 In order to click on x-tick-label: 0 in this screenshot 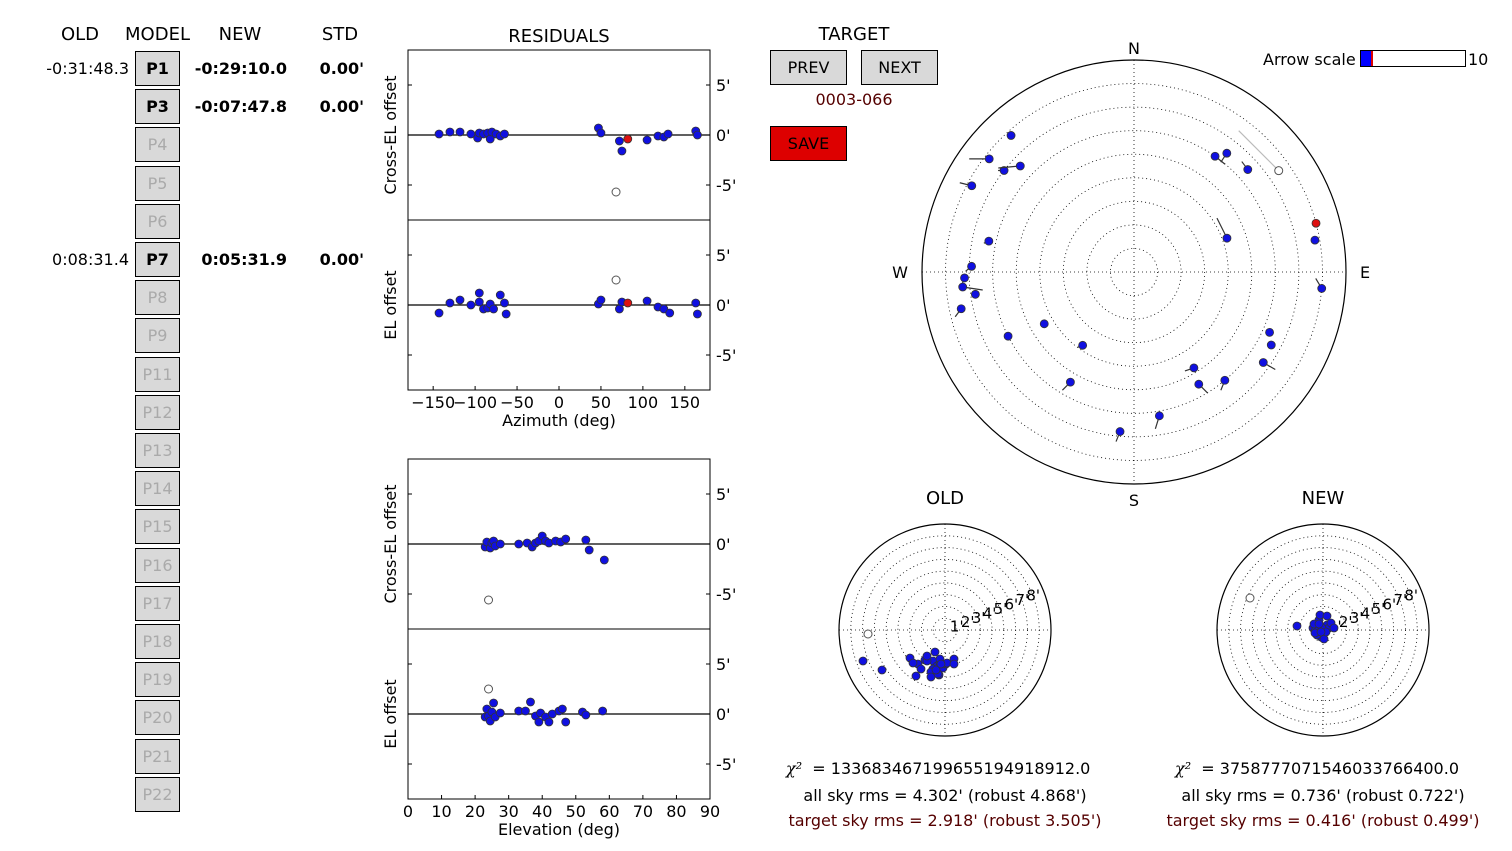, I will do `click(559, 402)`.